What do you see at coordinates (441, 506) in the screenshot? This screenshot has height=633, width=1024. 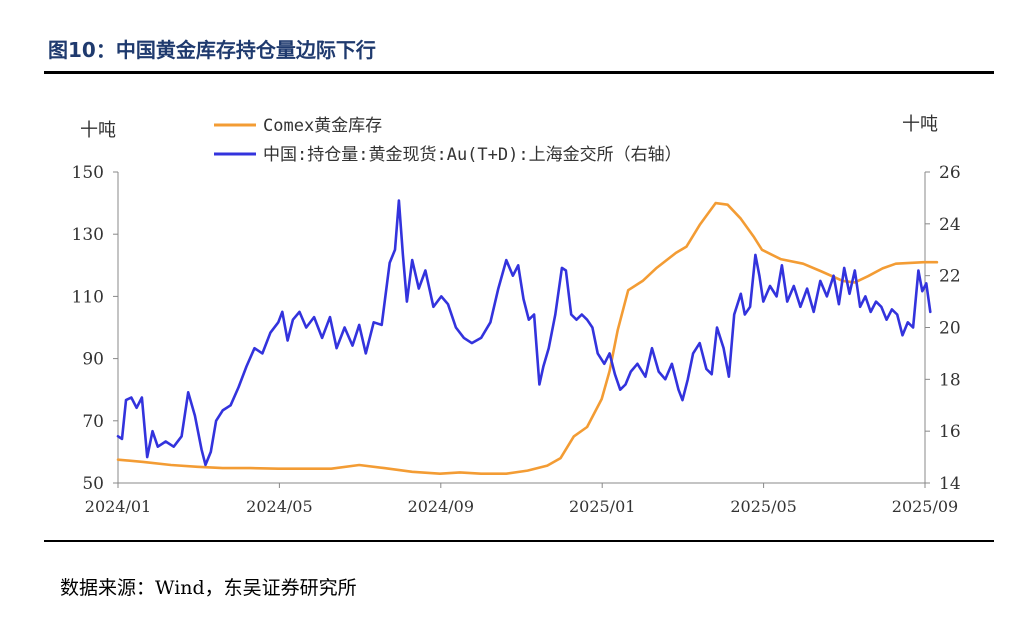 I see `x-tick-label: 2024/09` at bounding box center [441, 506].